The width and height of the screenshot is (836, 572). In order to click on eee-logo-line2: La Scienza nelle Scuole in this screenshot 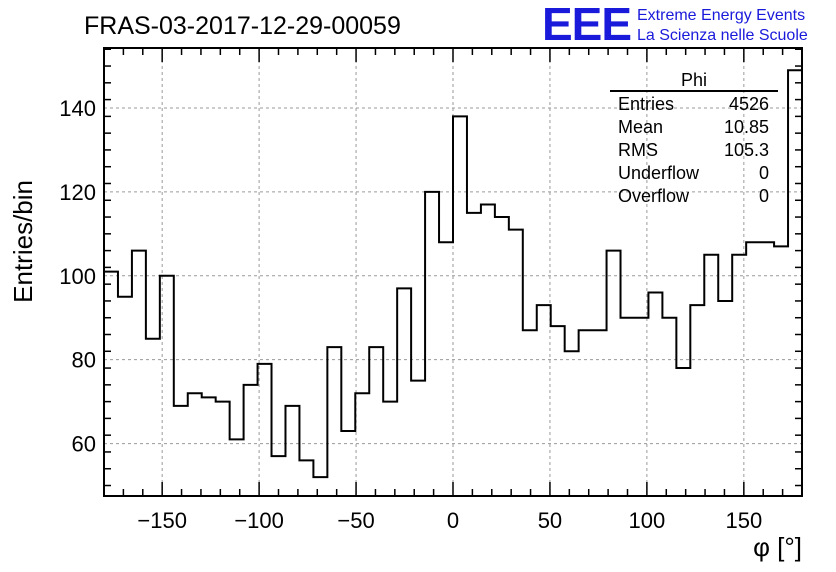, I will do `click(722, 35)`.